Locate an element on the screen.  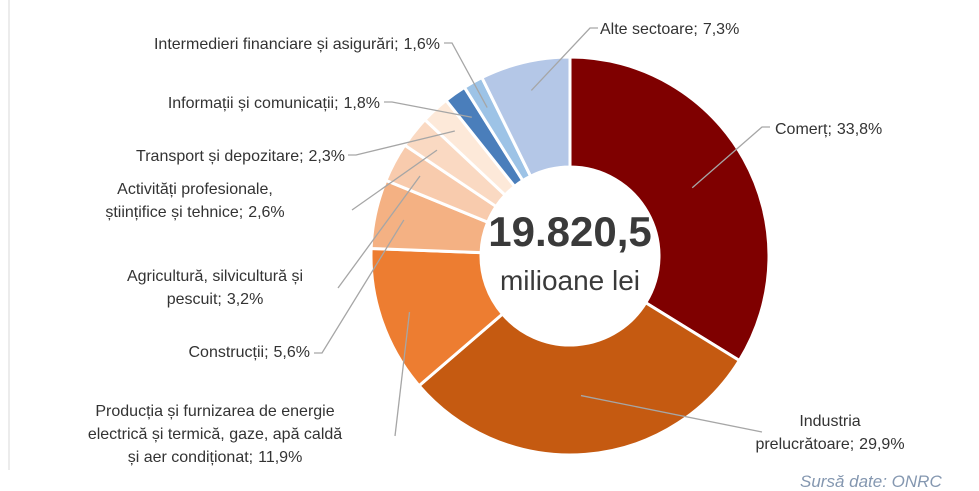
data-label: electrică și termică, gaze, apă caldă is located at coordinates (215, 434).